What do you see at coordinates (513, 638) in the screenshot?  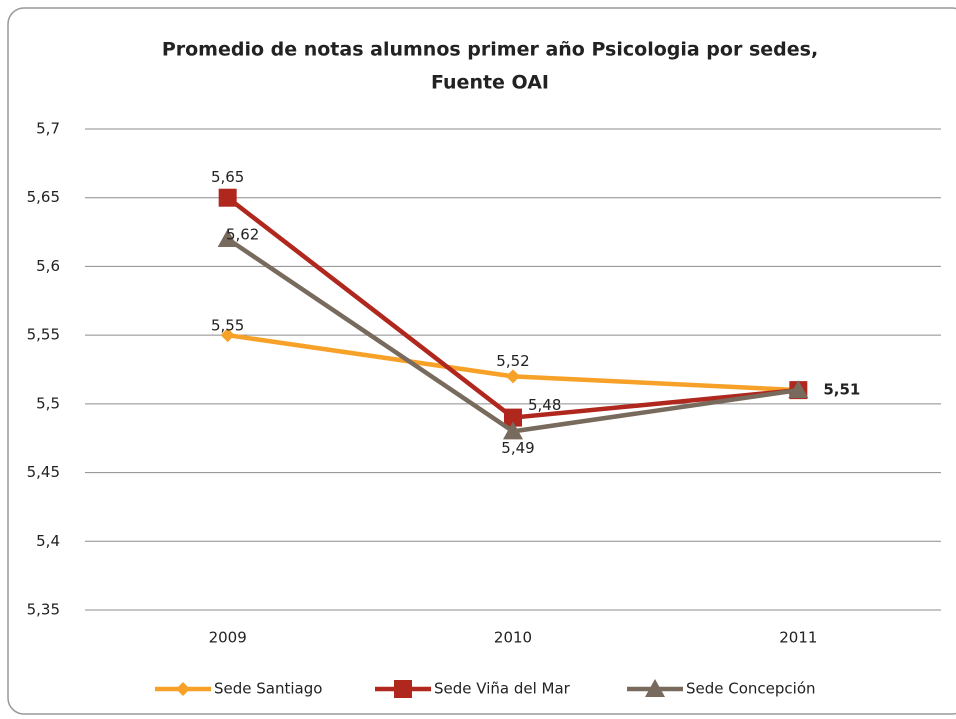 I see `x-tick-label: 2010` at bounding box center [513, 638].